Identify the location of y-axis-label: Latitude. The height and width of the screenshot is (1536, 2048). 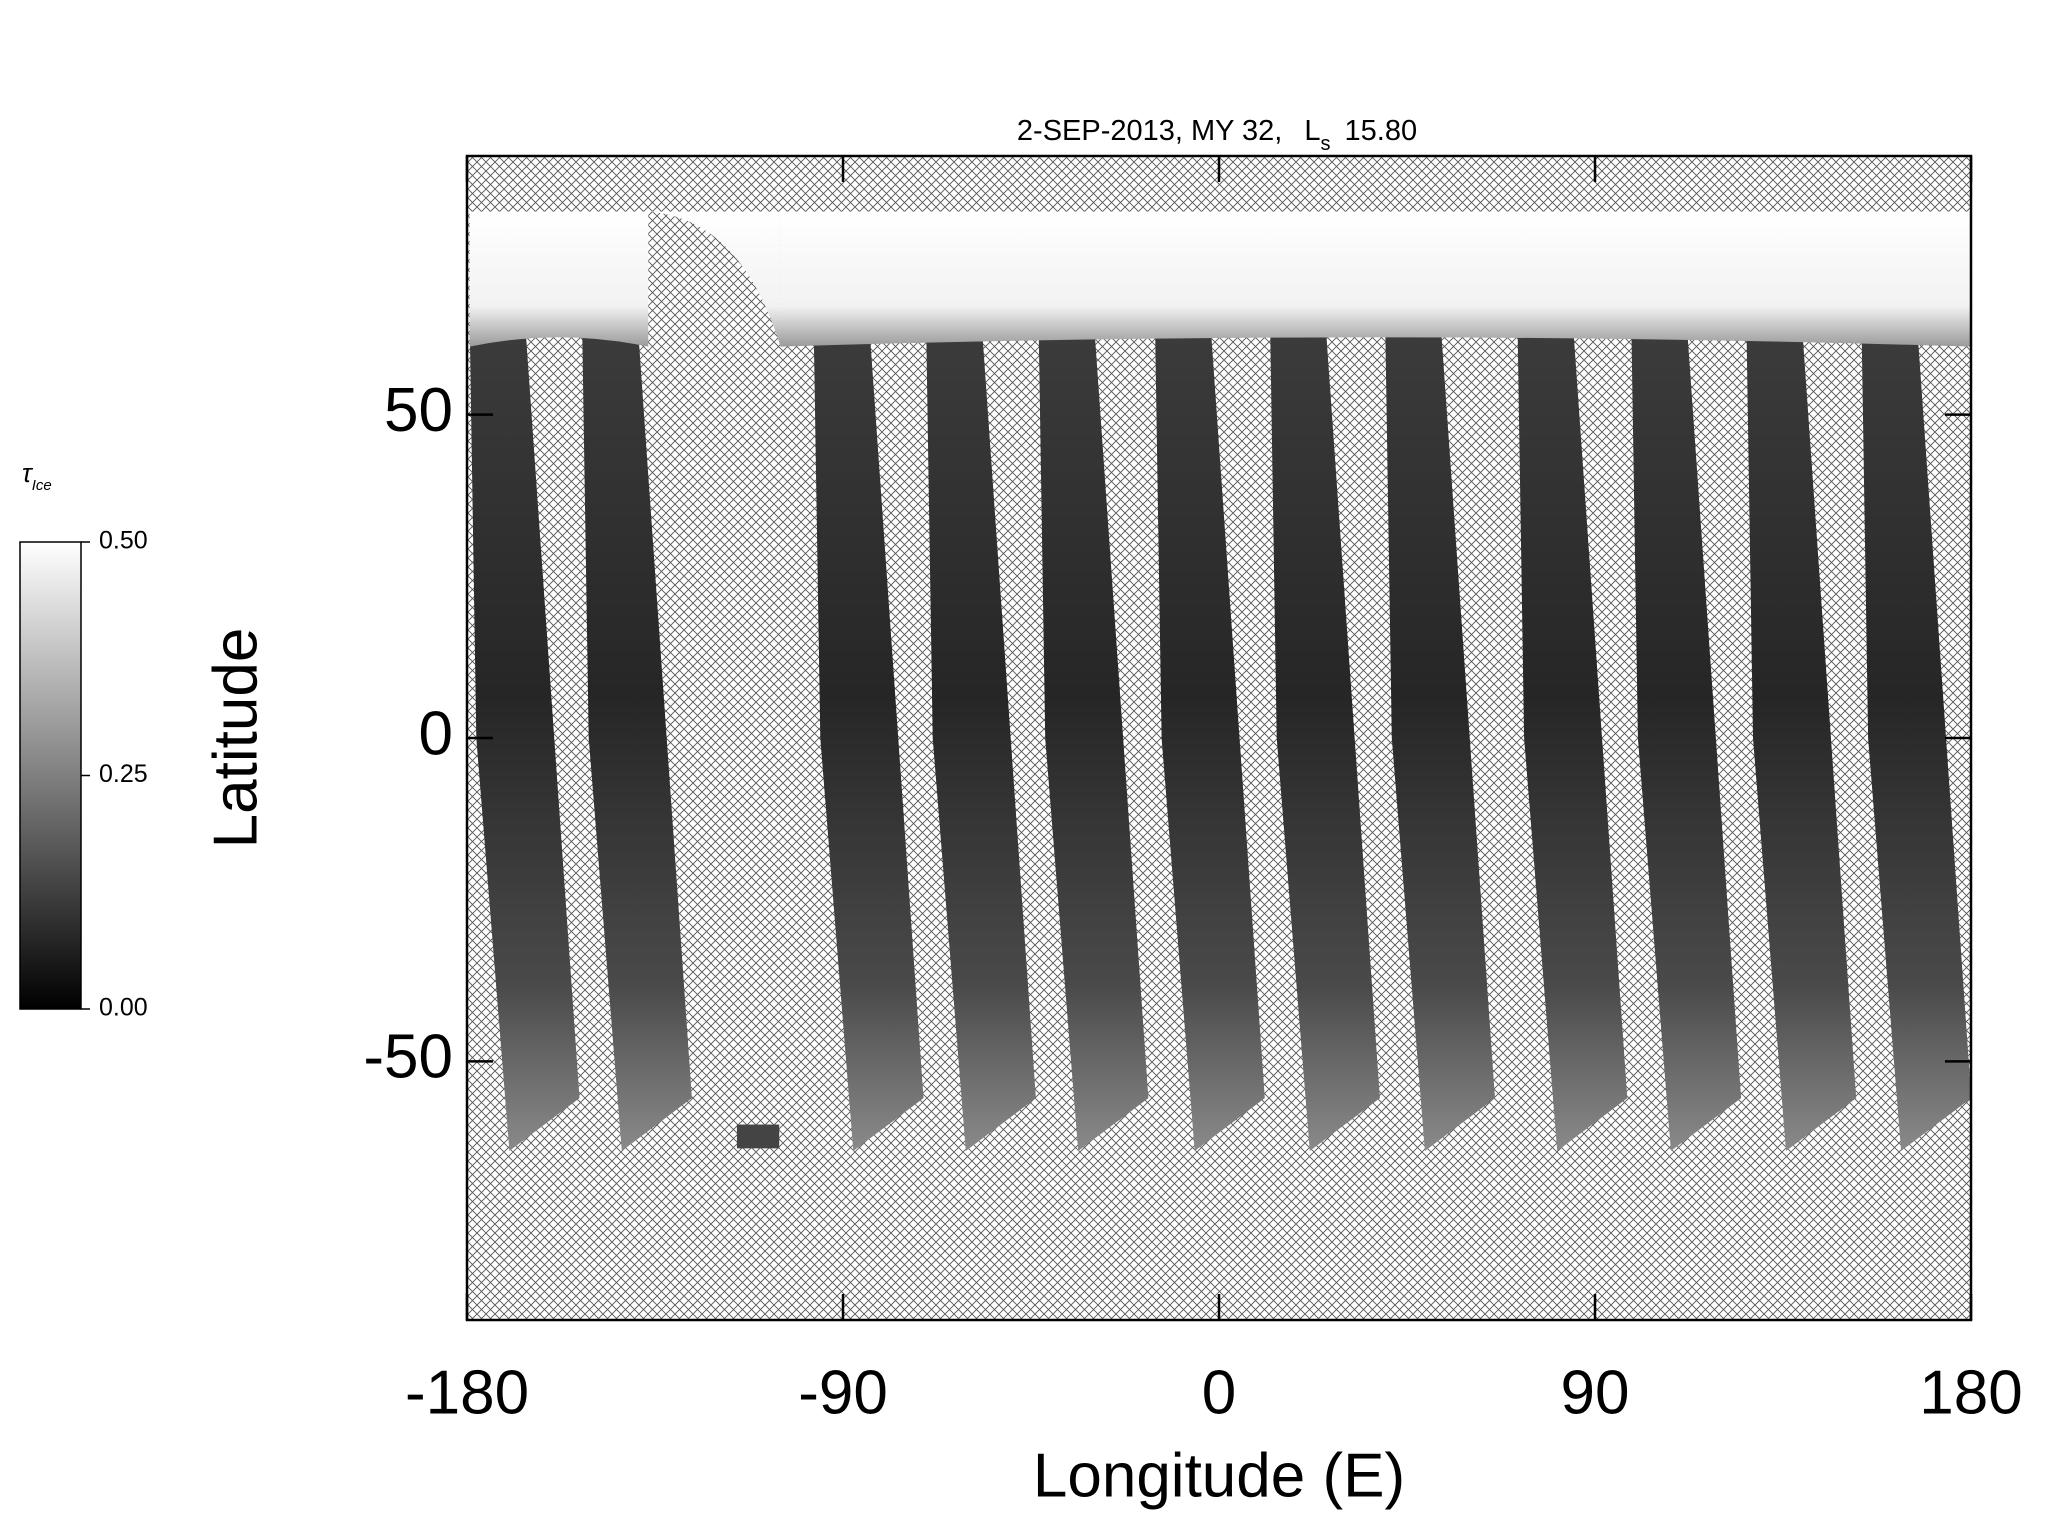
(235, 738).